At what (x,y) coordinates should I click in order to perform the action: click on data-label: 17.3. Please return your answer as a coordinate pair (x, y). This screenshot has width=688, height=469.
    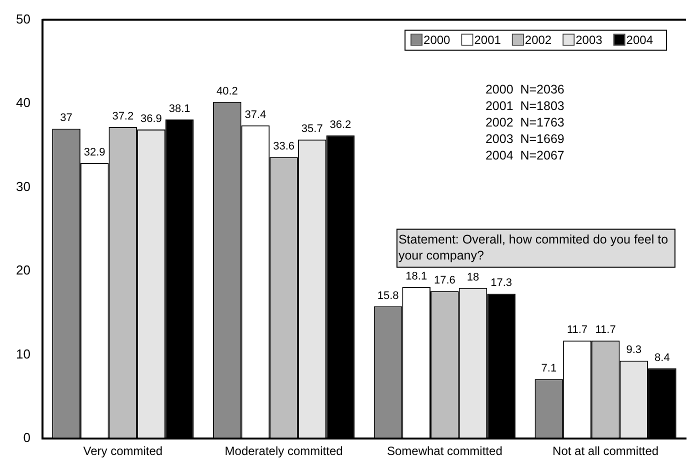
    Looking at the image, I should click on (501, 283).